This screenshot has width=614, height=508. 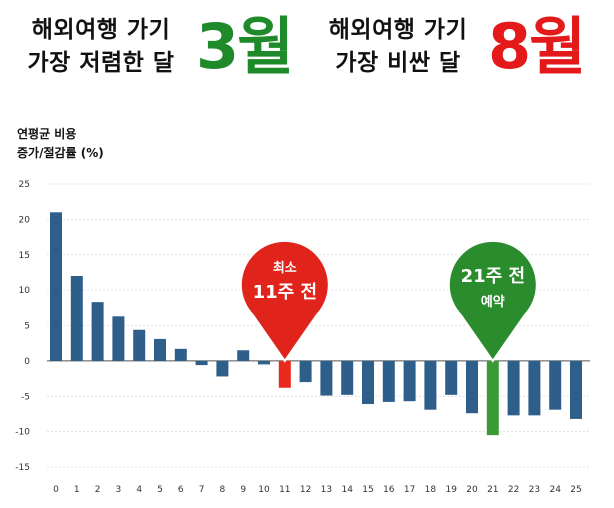 I want to click on y-axis-label-line2: 증가/절감률 (%), so click(x=60, y=153).